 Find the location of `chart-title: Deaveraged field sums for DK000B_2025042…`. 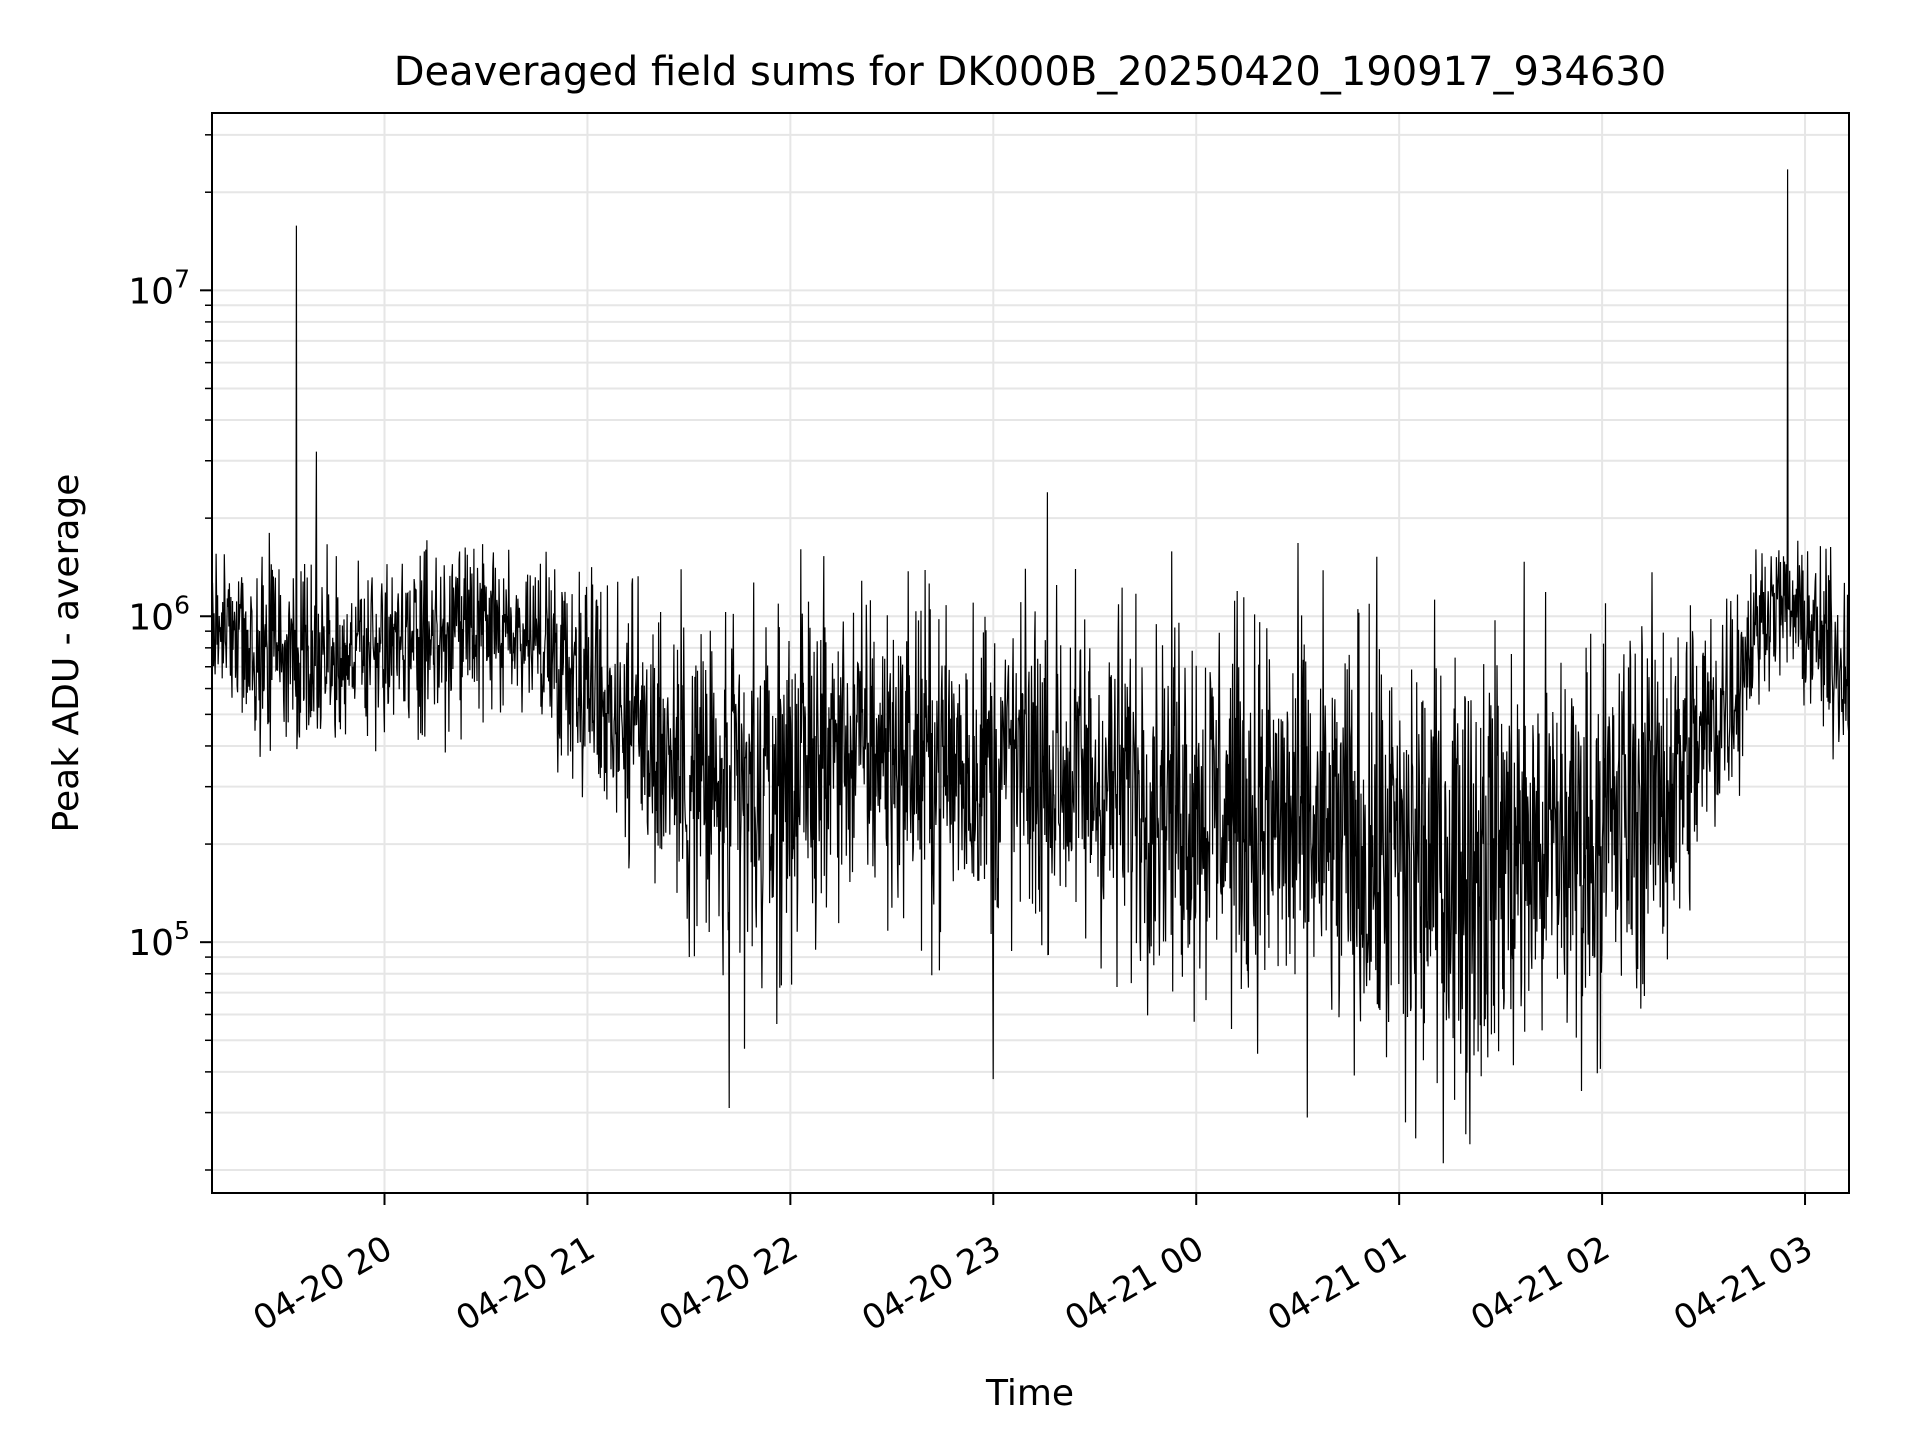

chart-title: Deaveraged field sums for DK000B_2025042… is located at coordinates (1030, 72).